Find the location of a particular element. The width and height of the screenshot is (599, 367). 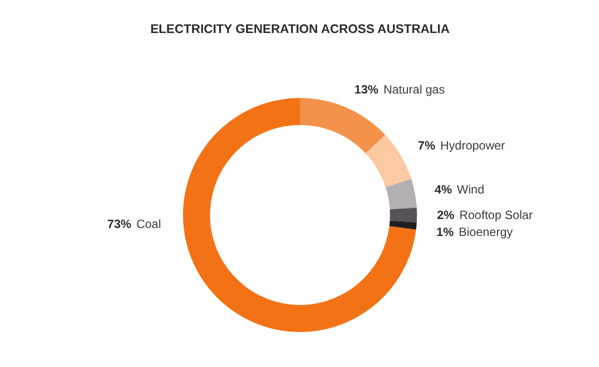

slice-label: Rooftop Solar is located at coordinates (496, 215).